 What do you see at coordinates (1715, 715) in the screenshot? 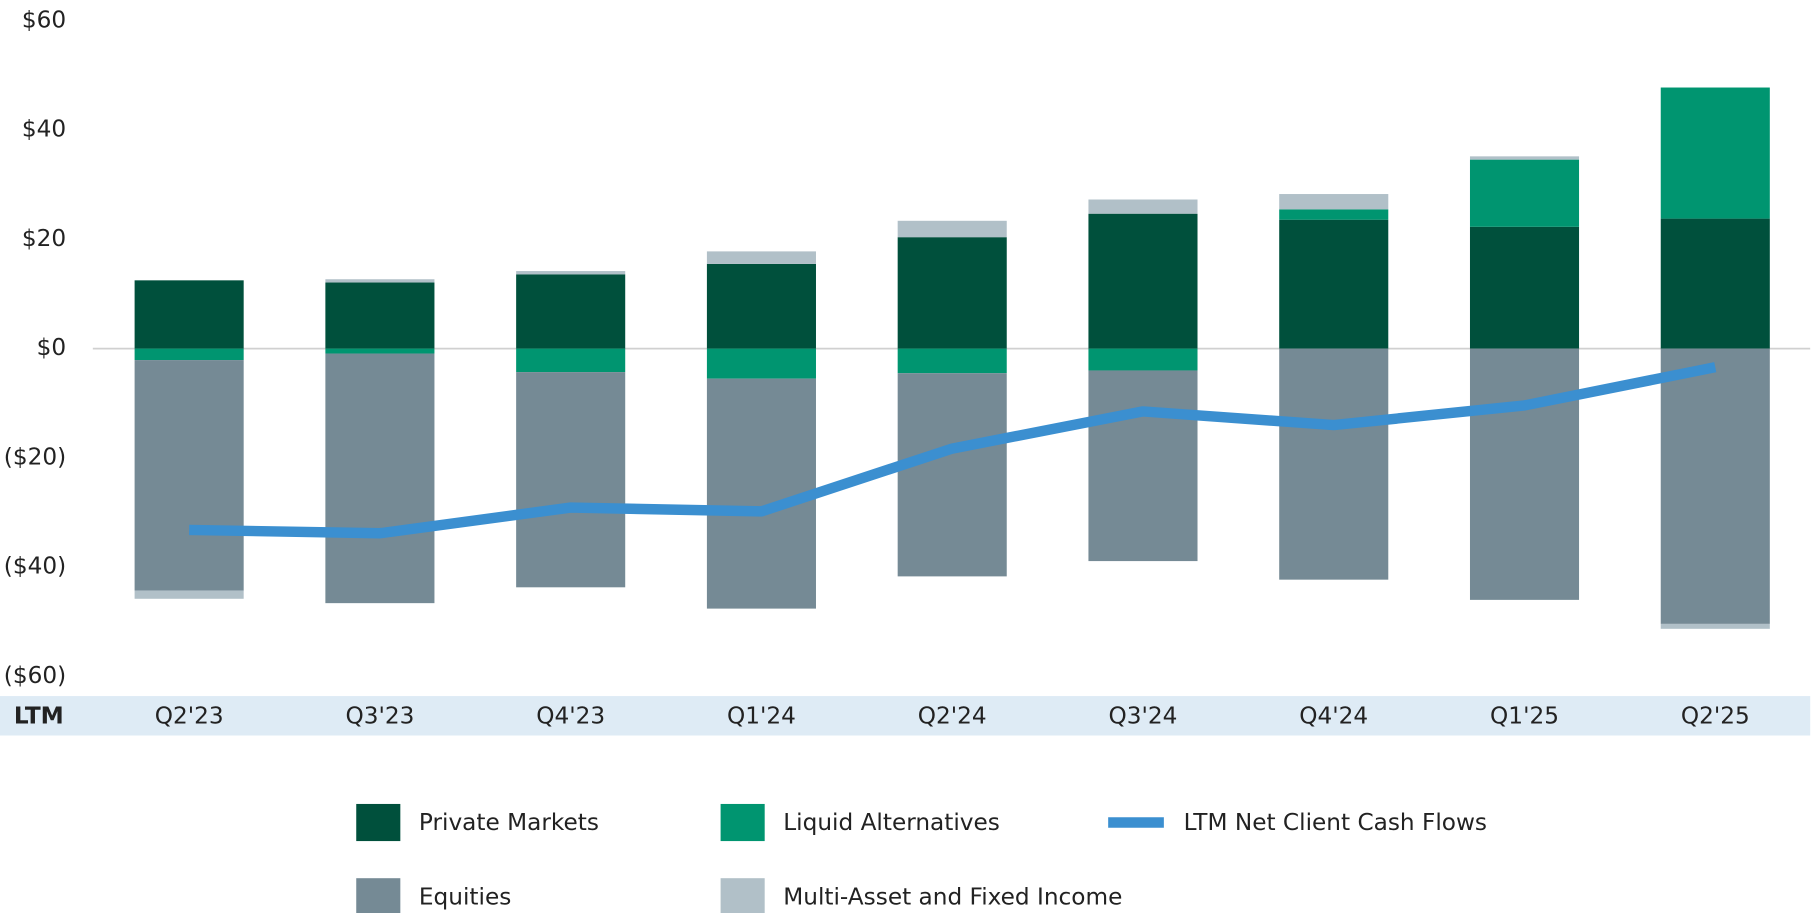
I see `x-tick-label: Q2'25` at bounding box center [1715, 715].